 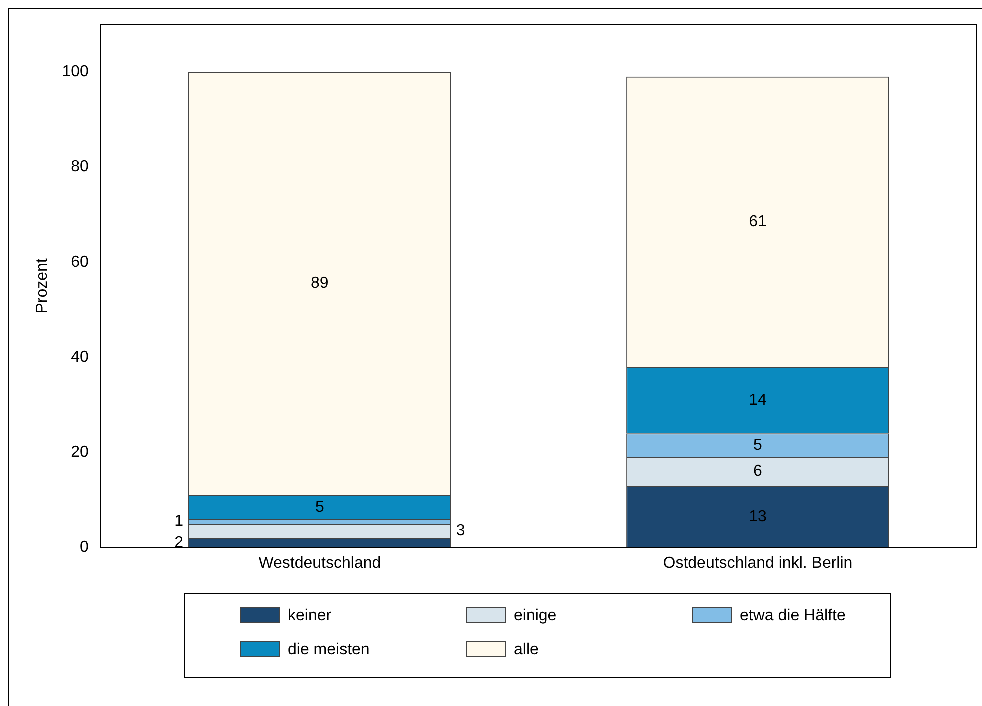 I want to click on data-label: 14, so click(x=758, y=400).